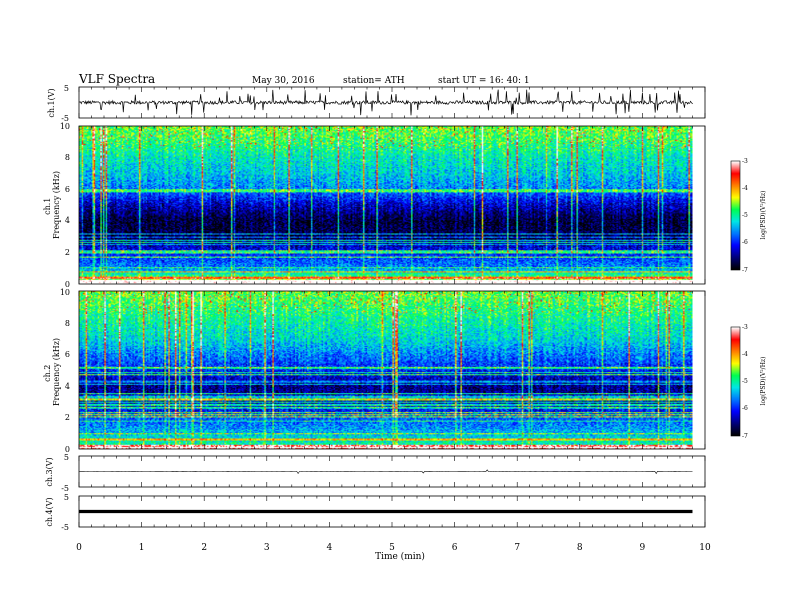 Image resolution: width=792 pixels, height=612 pixels. I want to click on ch4-ytick-bottom: -5, so click(65, 527).